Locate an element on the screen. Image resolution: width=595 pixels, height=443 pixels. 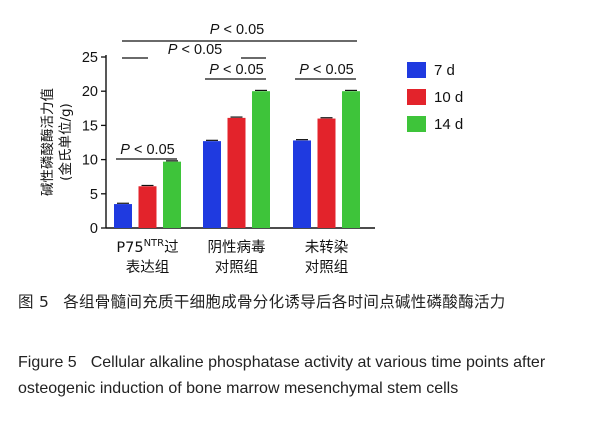
legend-label: 10 d is located at coordinates (448, 97).